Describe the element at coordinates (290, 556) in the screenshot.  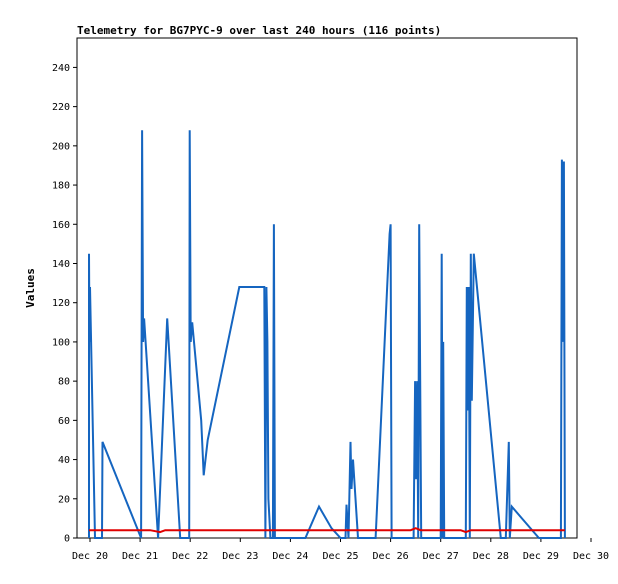
I see `x-tick-label: Dec 24` at that location.